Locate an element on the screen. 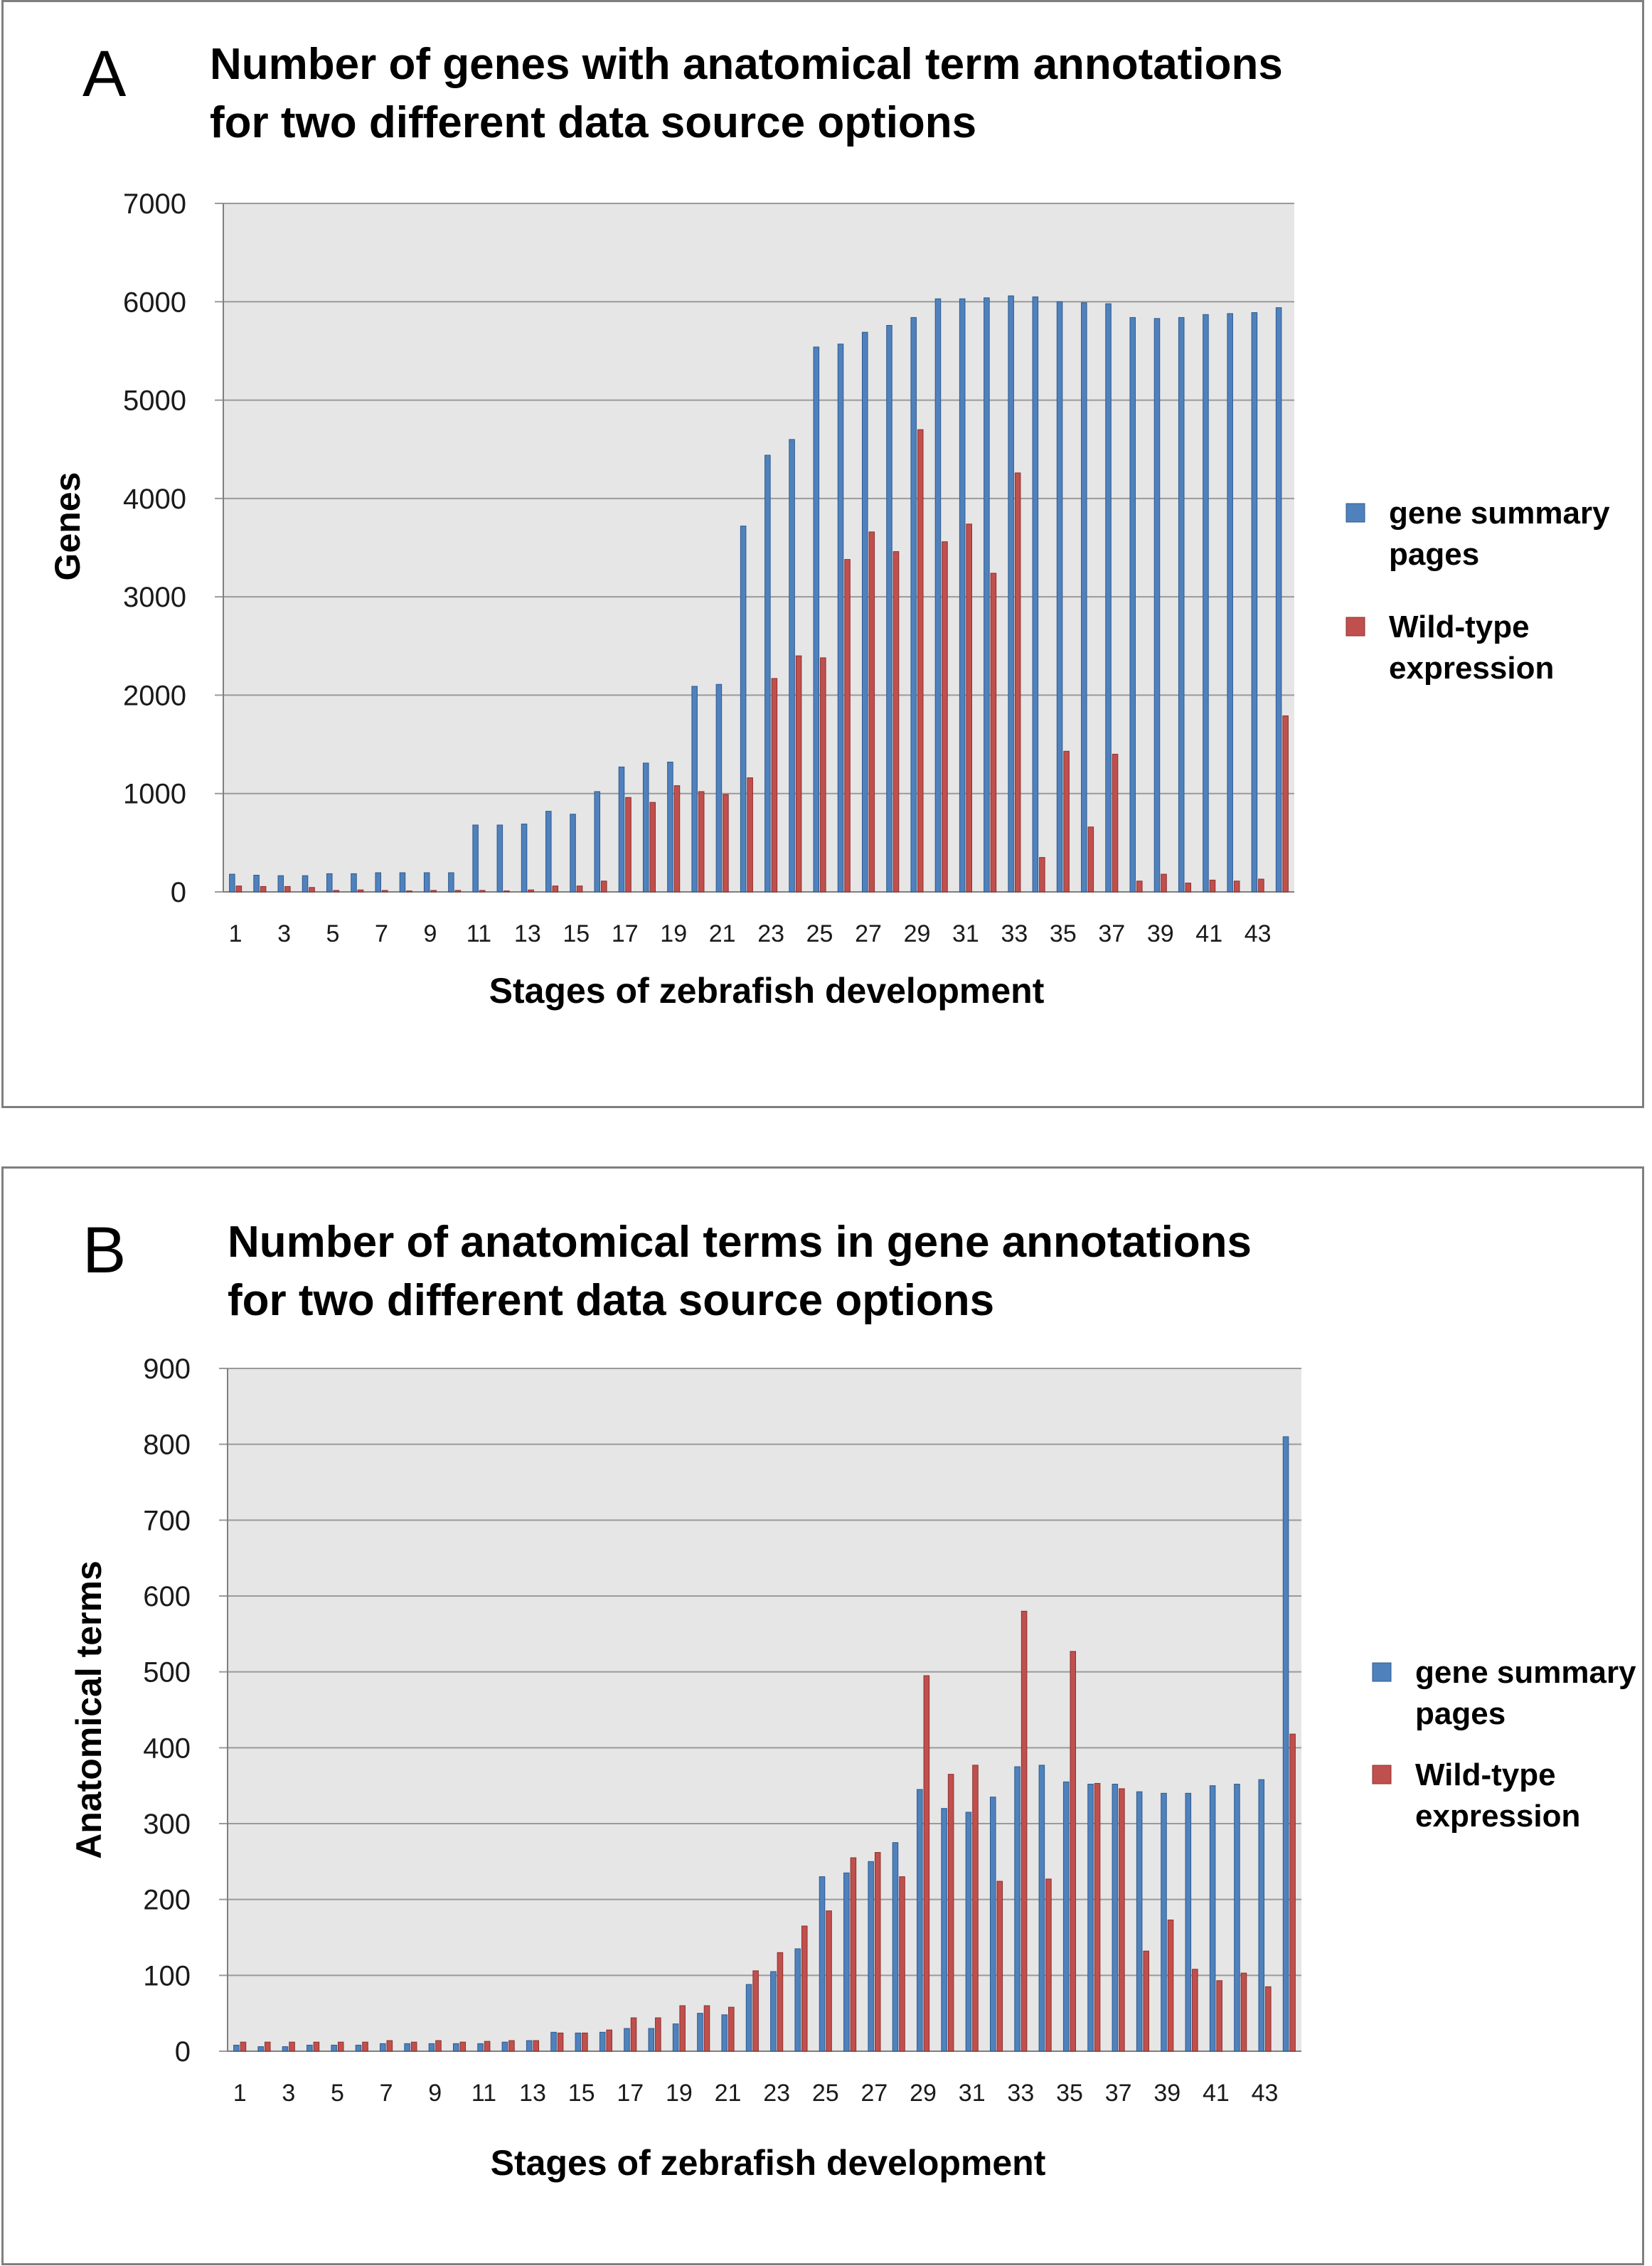 The width and height of the screenshot is (1652, 2266). x-tick-label: 39 is located at coordinates (1167, 2093).